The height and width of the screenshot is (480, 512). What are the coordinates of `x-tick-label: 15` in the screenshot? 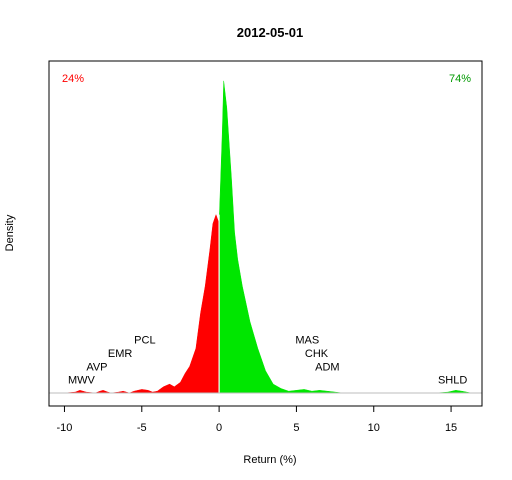 It's located at (451, 428).